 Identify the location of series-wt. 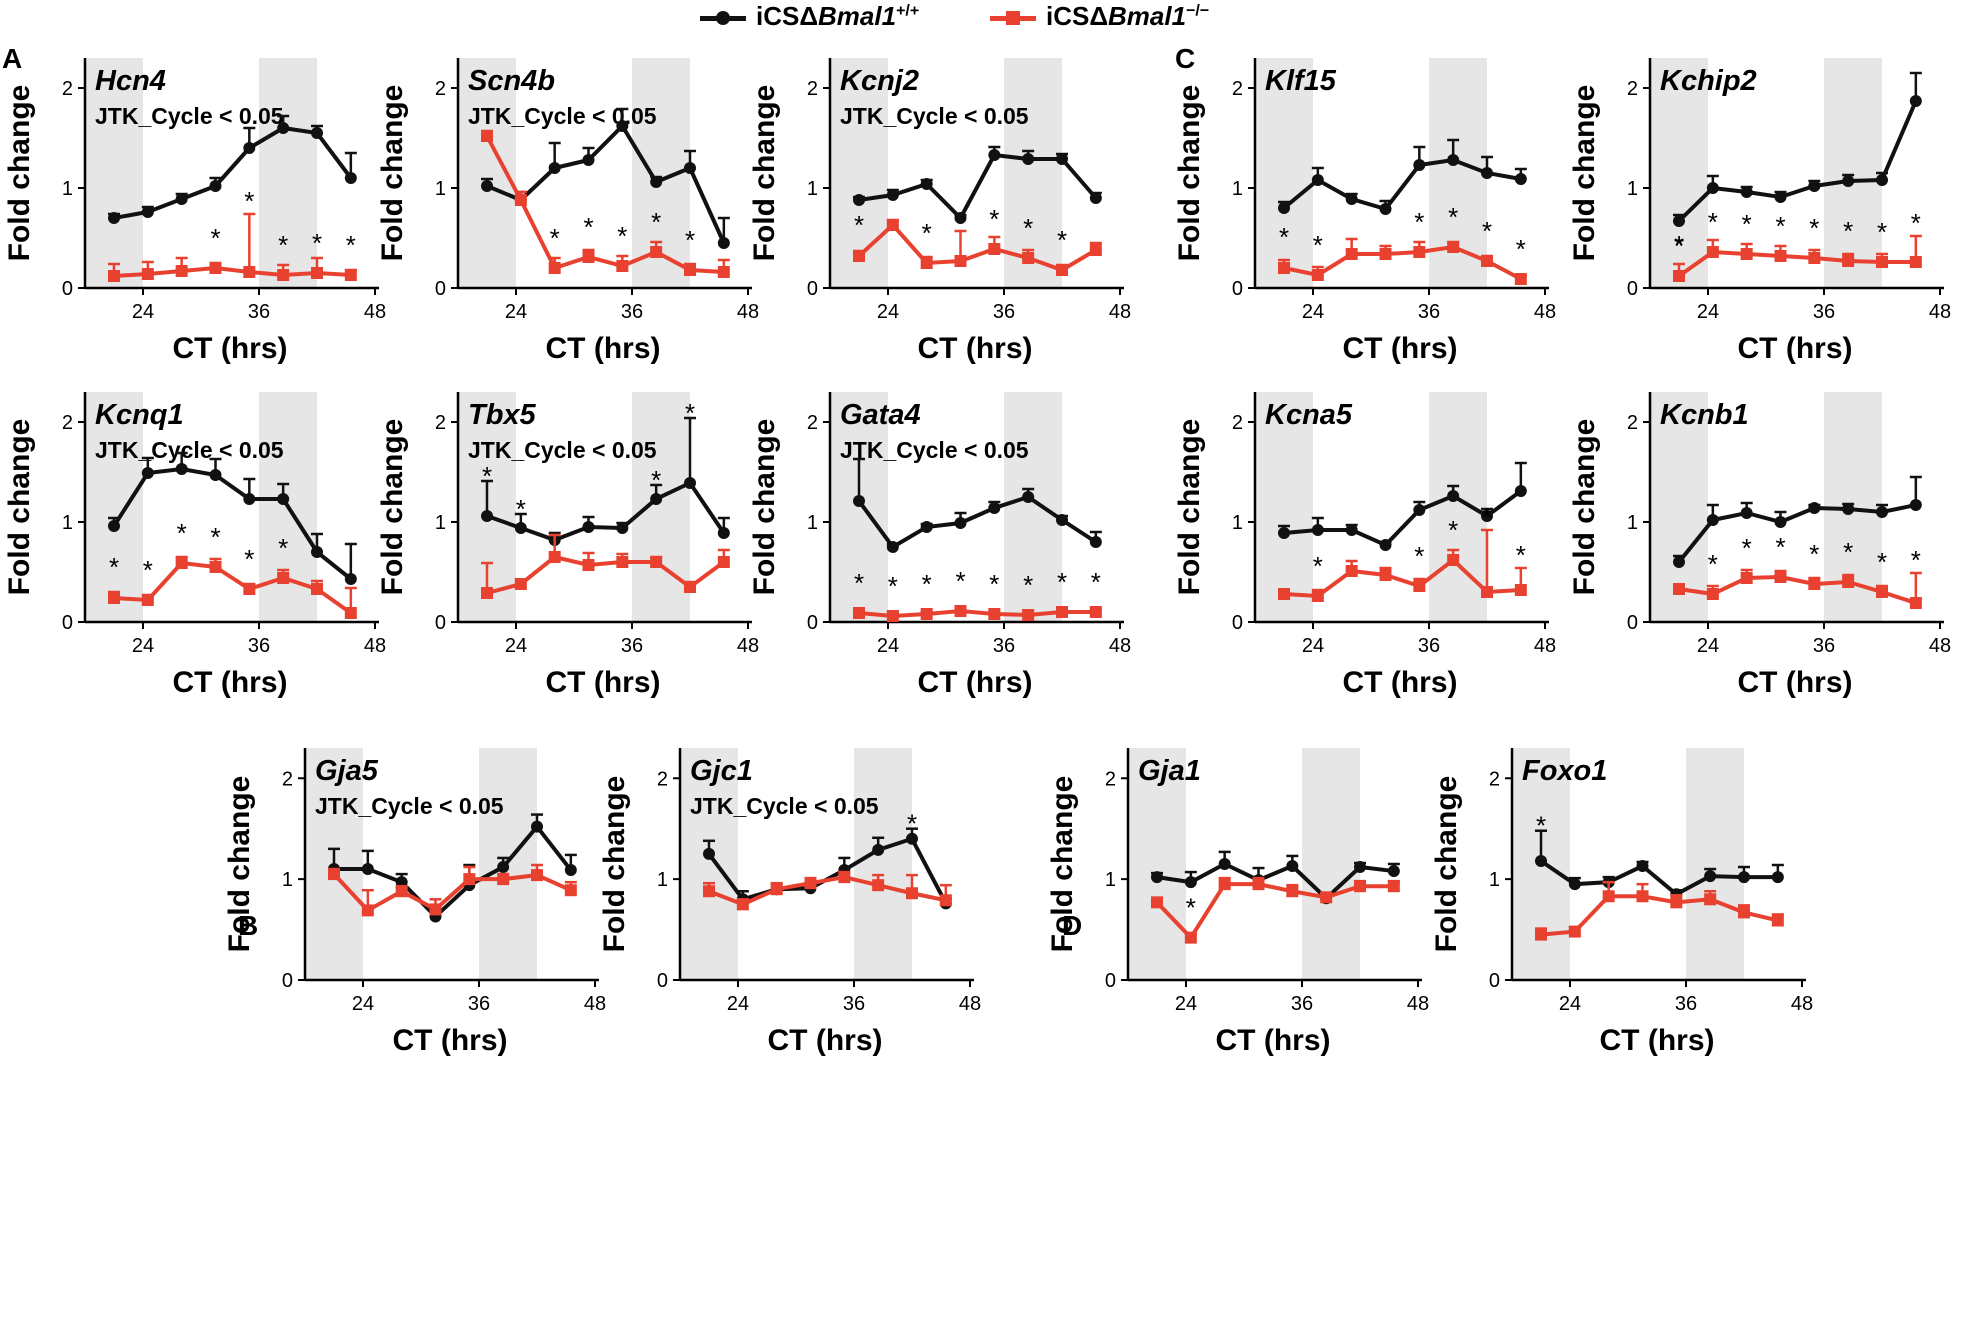
(232, 518).